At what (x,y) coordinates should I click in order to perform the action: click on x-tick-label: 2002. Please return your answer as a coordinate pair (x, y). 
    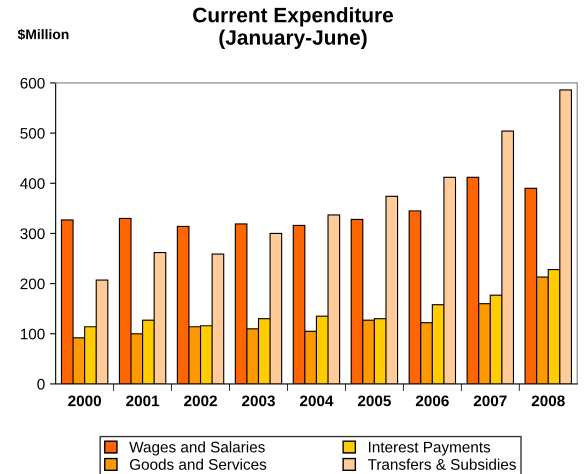
    Looking at the image, I should click on (200, 400).